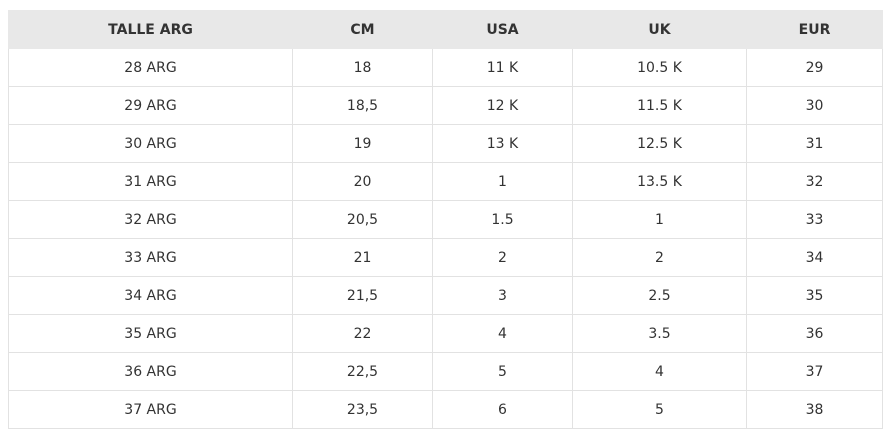 The height and width of the screenshot is (443, 890). Describe the element at coordinates (814, 29) in the screenshot. I see `header-cell: EUR` at that location.